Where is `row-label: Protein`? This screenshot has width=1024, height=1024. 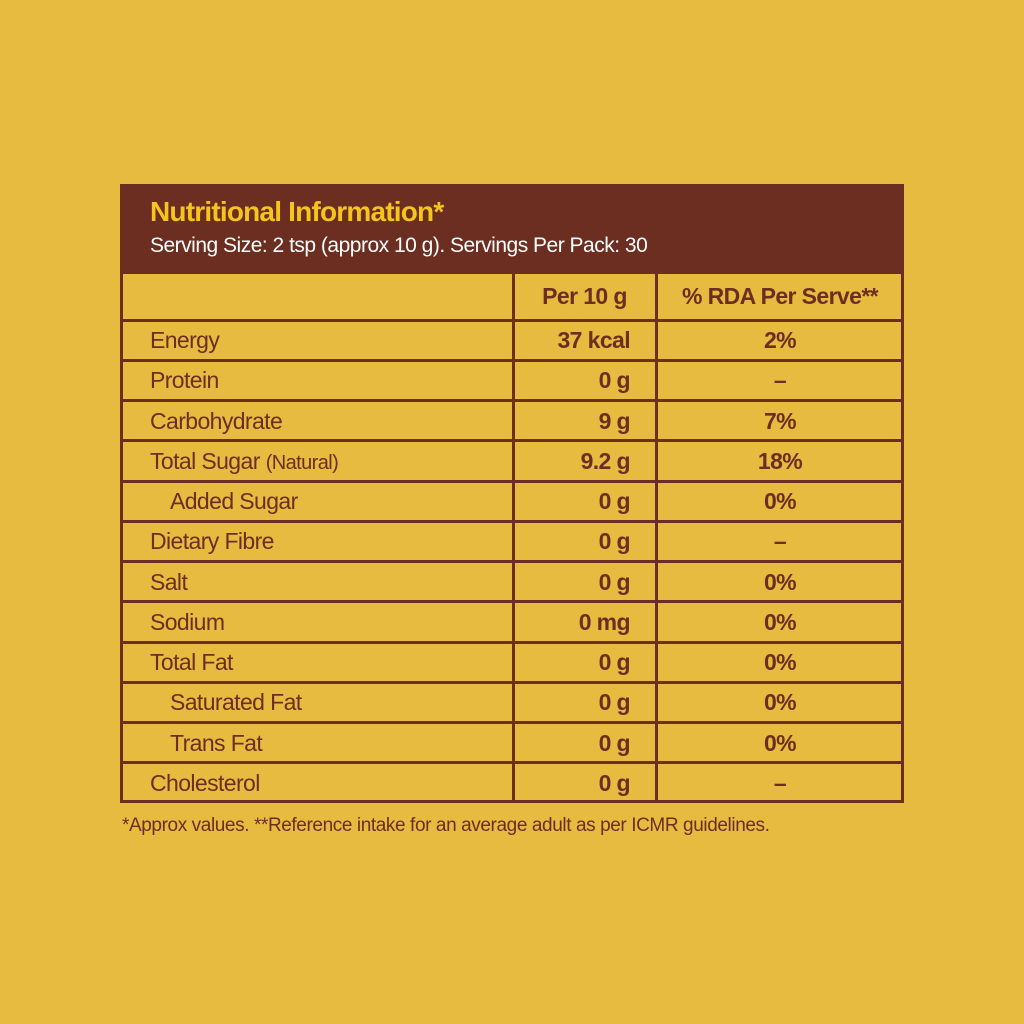 row-label: Protein is located at coordinates (184, 380).